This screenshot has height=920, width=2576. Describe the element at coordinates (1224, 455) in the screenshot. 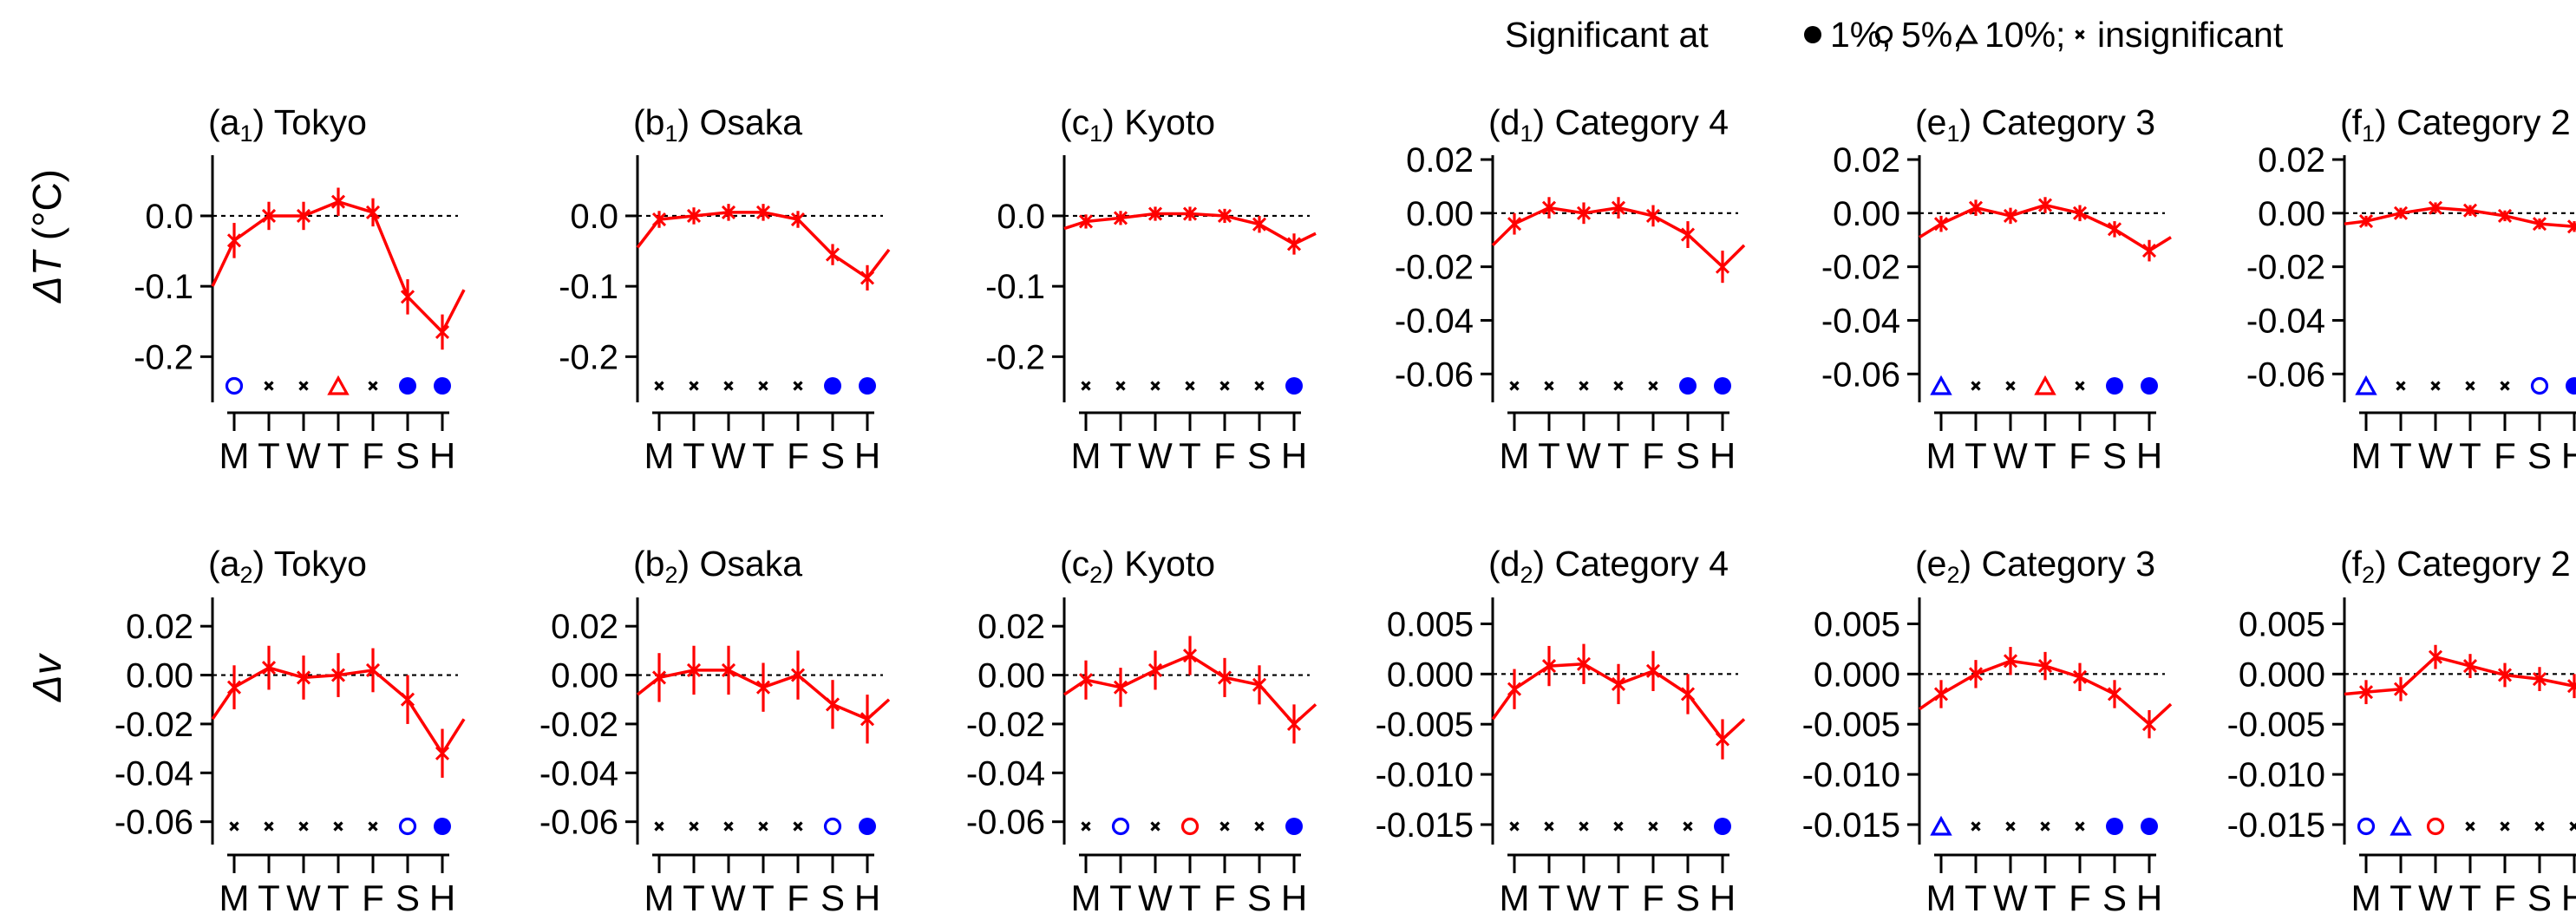

I see `x-tick-label-c1-4: F` at that location.